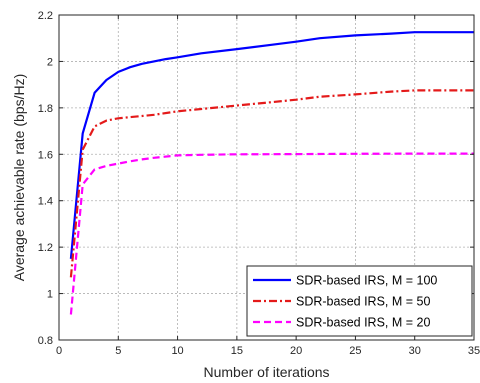 The image size is (480, 383). What do you see at coordinates (266, 372) in the screenshot?
I see `x-axis-label: Number of iterations` at bounding box center [266, 372].